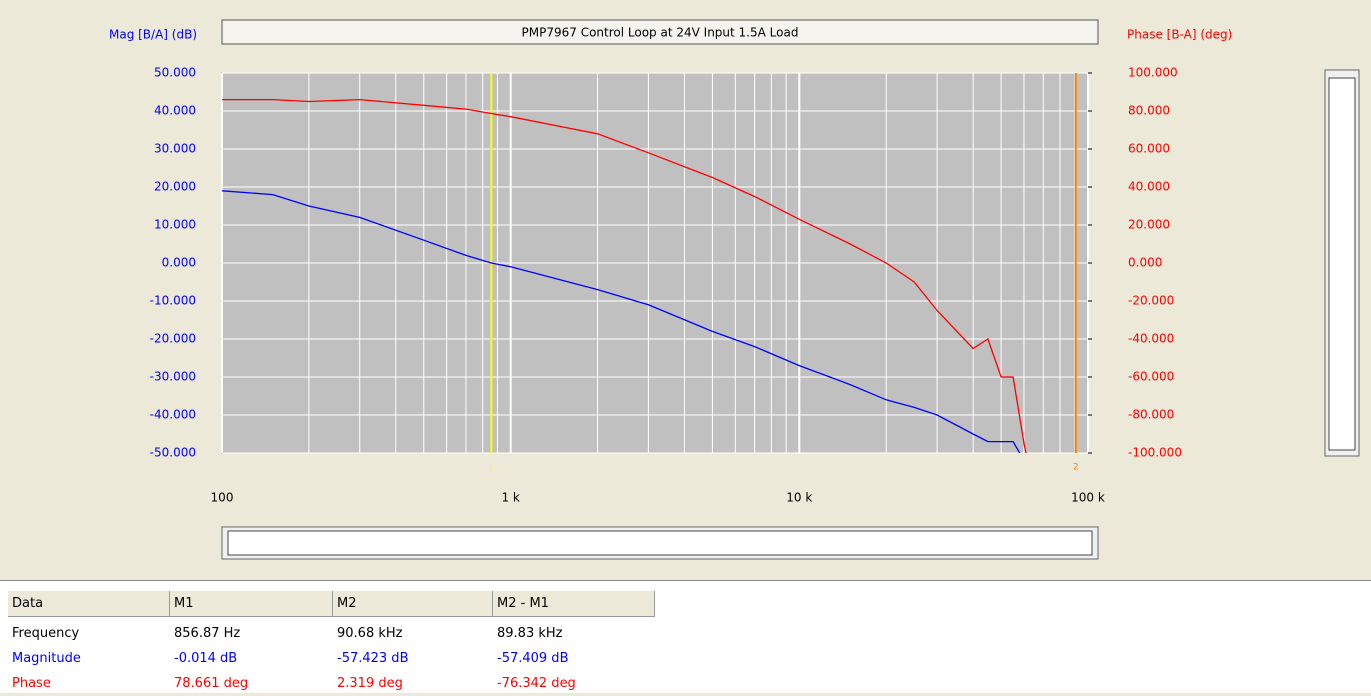 This screenshot has height=696, width=1371. What do you see at coordinates (413, 604) in the screenshot?
I see `column-header: M2` at bounding box center [413, 604].